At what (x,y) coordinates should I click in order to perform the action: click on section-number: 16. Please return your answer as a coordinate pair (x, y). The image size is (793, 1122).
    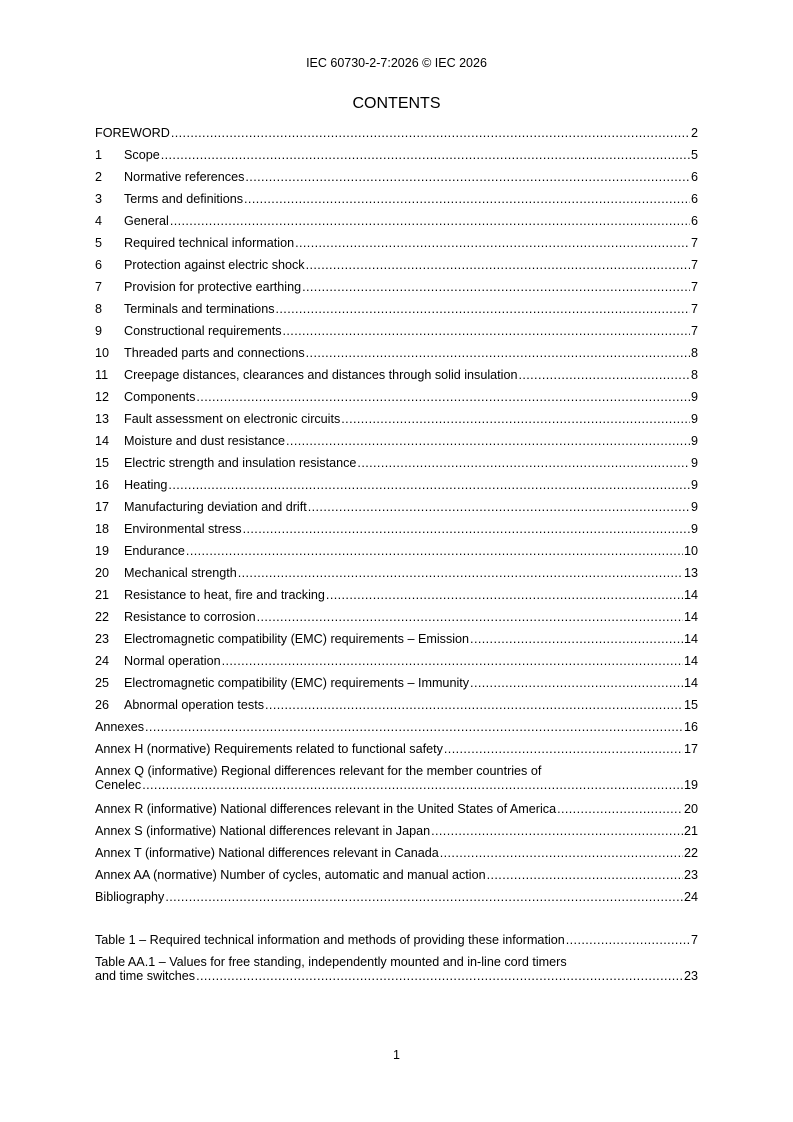
    Looking at the image, I should click on (102, 485).